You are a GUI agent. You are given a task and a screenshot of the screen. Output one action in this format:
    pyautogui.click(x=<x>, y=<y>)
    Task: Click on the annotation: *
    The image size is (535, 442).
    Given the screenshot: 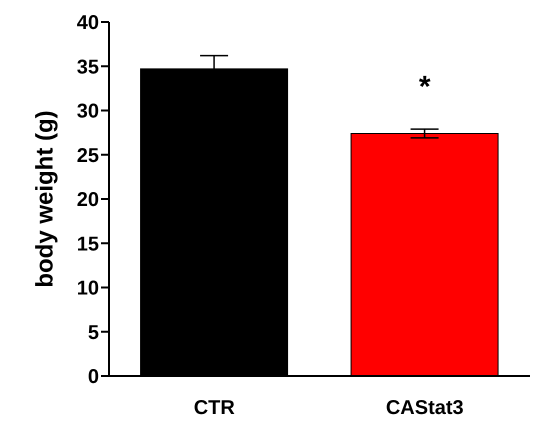 What is the action you would take?
    pyautogui.click(x=424, y=87)
    